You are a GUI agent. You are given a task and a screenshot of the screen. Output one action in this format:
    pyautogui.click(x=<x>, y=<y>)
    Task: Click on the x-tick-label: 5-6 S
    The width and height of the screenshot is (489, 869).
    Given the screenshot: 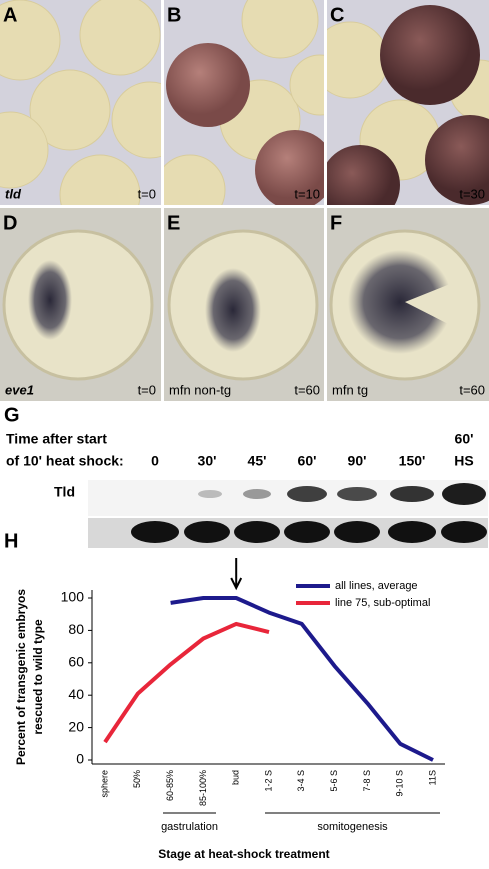 What is the action you would take?
    pyautogui.click(x=334, y=781)
    